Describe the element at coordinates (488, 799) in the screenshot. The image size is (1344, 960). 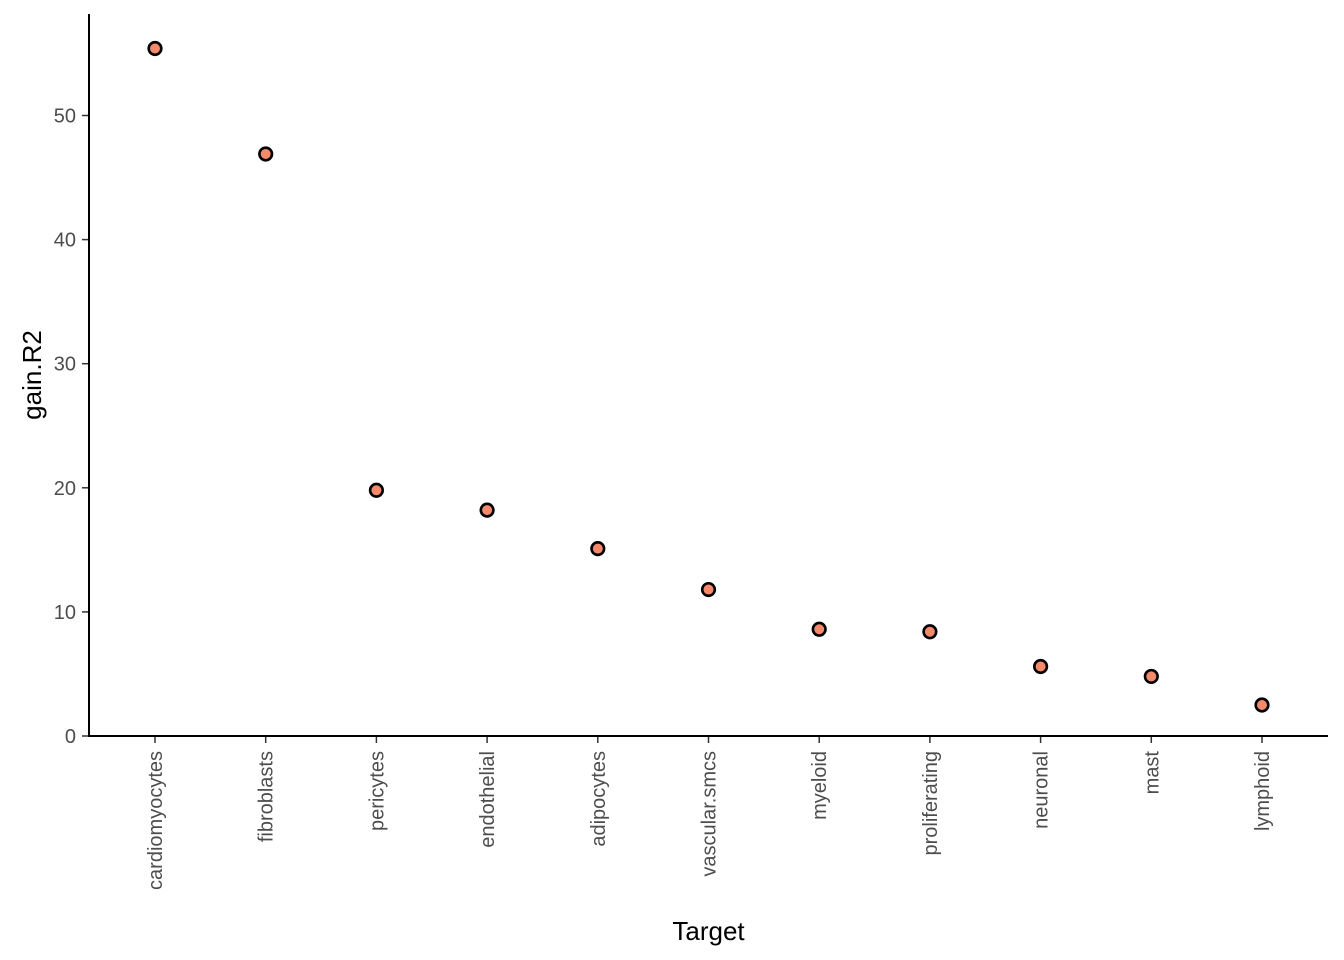
I see `x-tick-label: endothelial` at that location.